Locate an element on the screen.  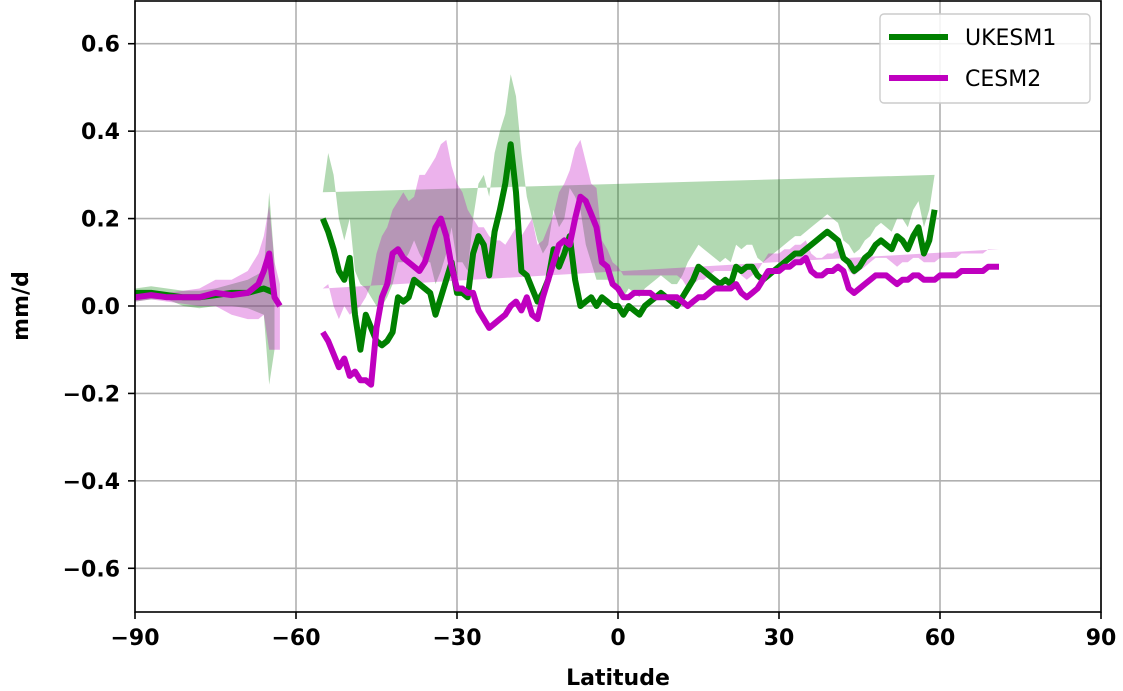
legend-label-ukesm1: UKESM1 is located at coordinates (1010, 38).